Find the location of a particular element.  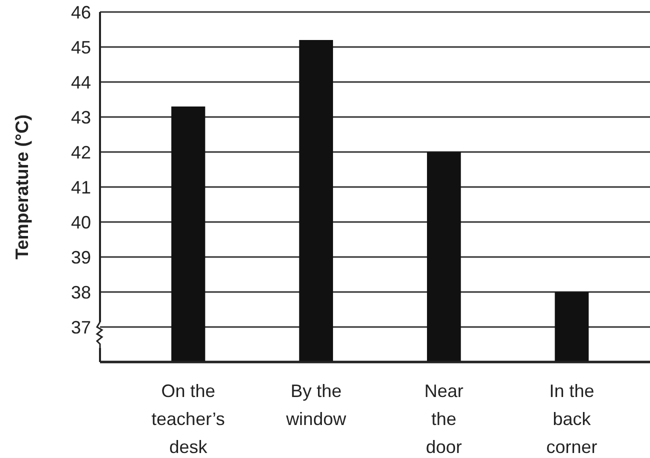

y-tick-label: 46 is located at coordinates (80, 12).